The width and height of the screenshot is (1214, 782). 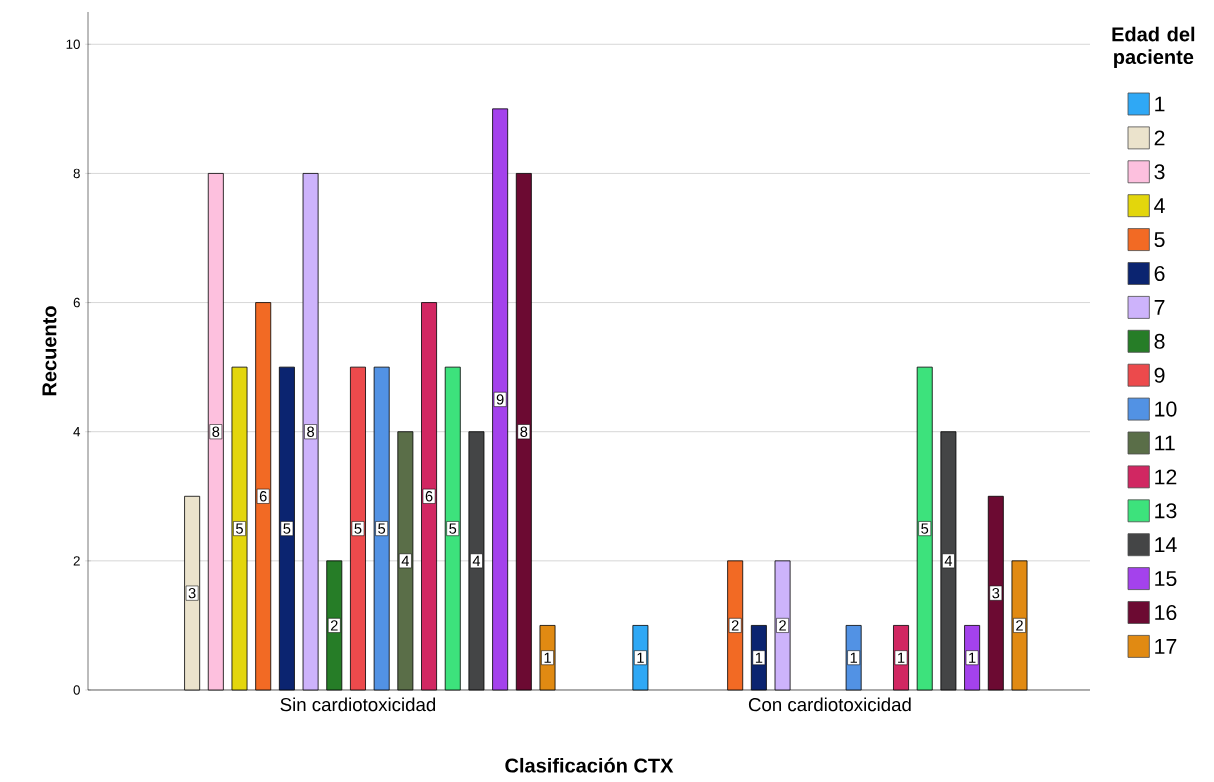 What do you see at coordinates (1166, 612) in the screenshot?
I see `legend-label: 16` at bounding box center [1166, 612].